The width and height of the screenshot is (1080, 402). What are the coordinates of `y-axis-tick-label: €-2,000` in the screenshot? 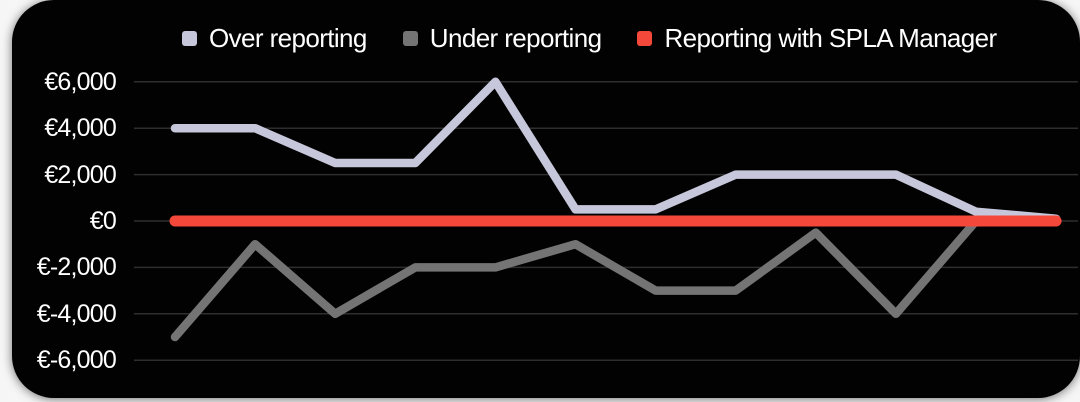 It's located at (76, 267).